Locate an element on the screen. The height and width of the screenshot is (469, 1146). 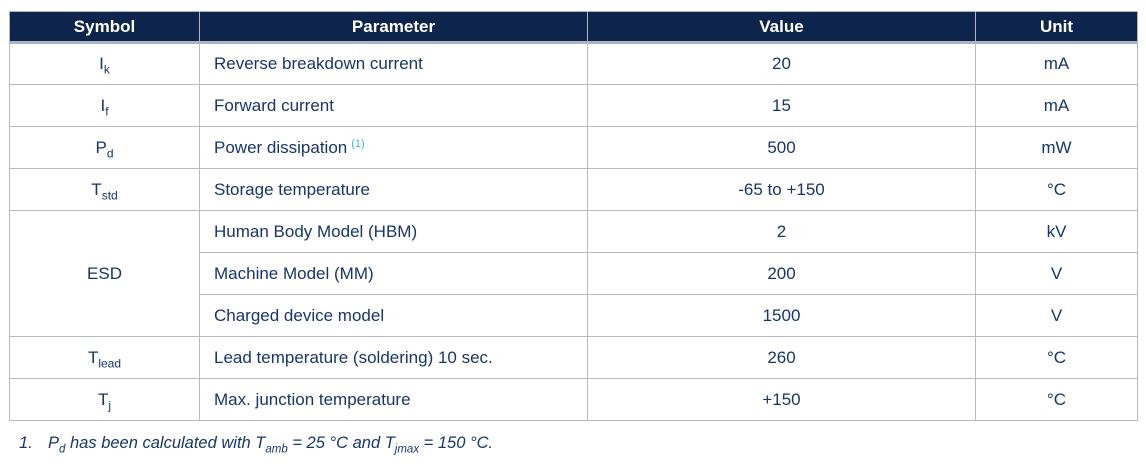
symbol-base: P is located at coordinates (101, 147).